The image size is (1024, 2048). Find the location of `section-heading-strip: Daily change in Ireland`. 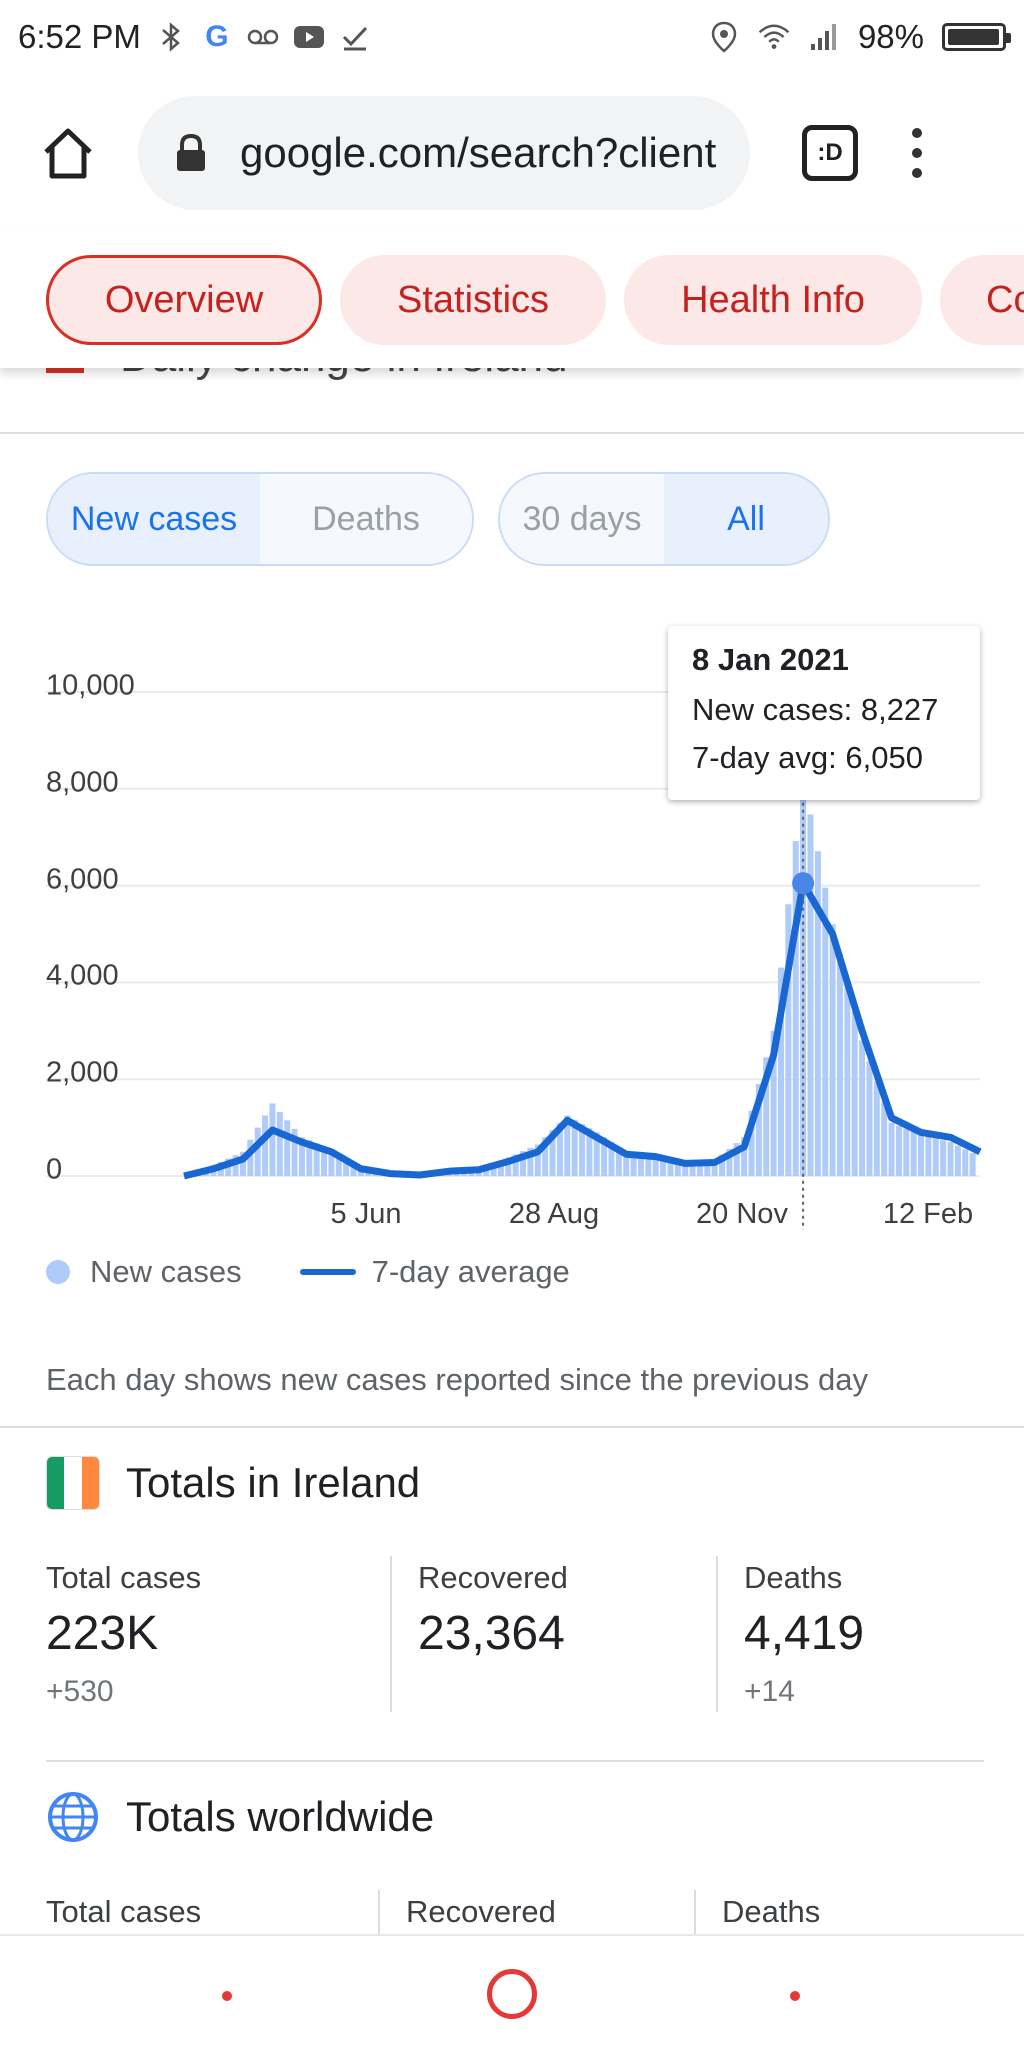

section-heading-strip: Daily change in Ireland is located at coordinates (512, 401).